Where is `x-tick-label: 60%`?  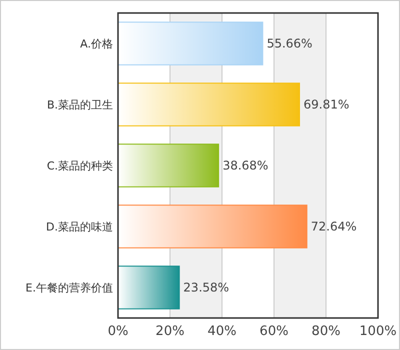
x-tick-label: 60% is located at coordinates (274, 331).